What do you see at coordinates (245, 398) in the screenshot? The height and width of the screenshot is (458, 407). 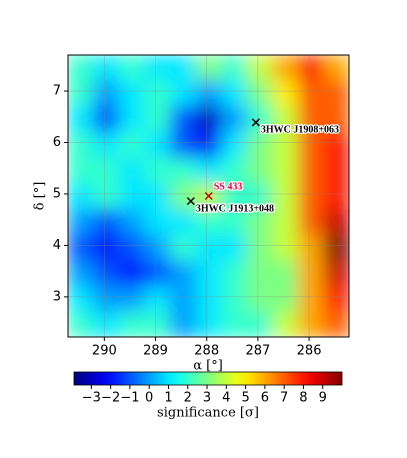 I see `colorbar-tick-label: 5` at bounding box center [245, 398].